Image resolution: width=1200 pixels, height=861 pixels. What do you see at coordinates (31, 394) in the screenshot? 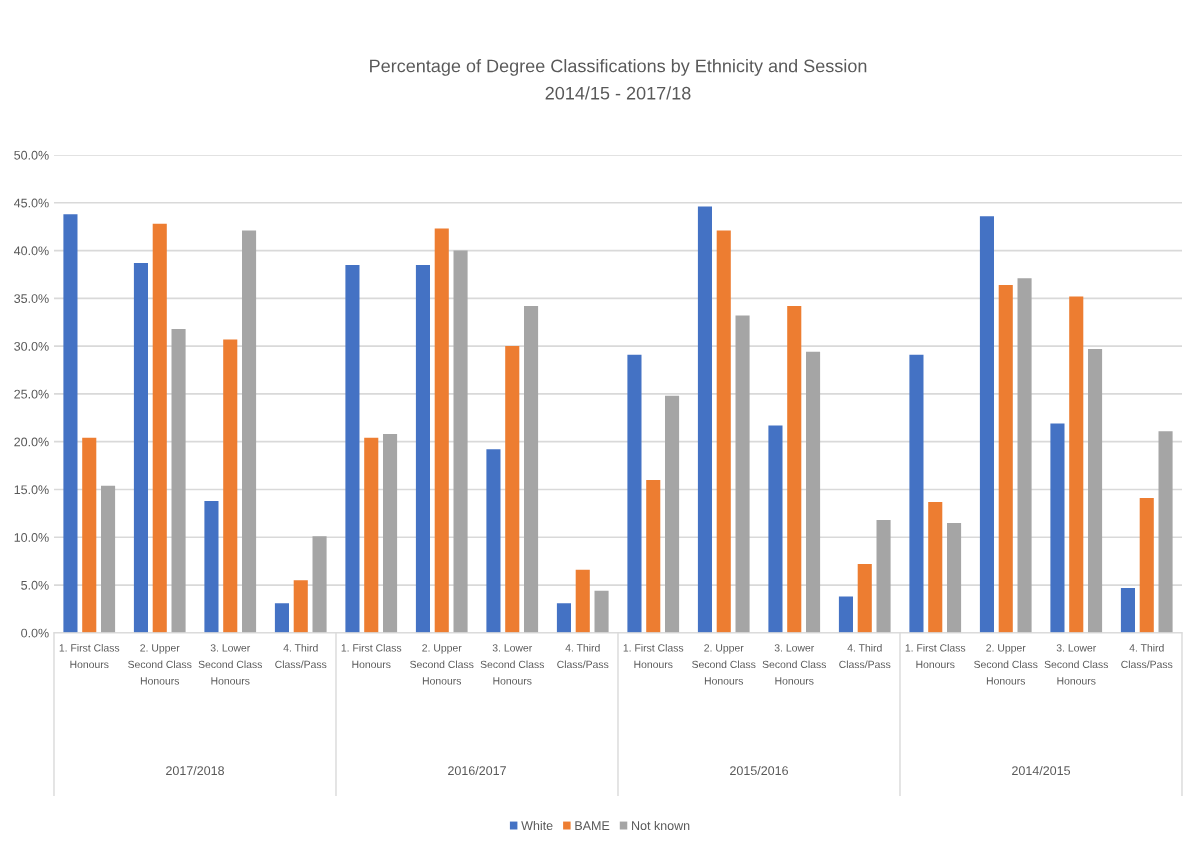
I see `y-tick-label: 25.0%` at bounding box center [31, 394].